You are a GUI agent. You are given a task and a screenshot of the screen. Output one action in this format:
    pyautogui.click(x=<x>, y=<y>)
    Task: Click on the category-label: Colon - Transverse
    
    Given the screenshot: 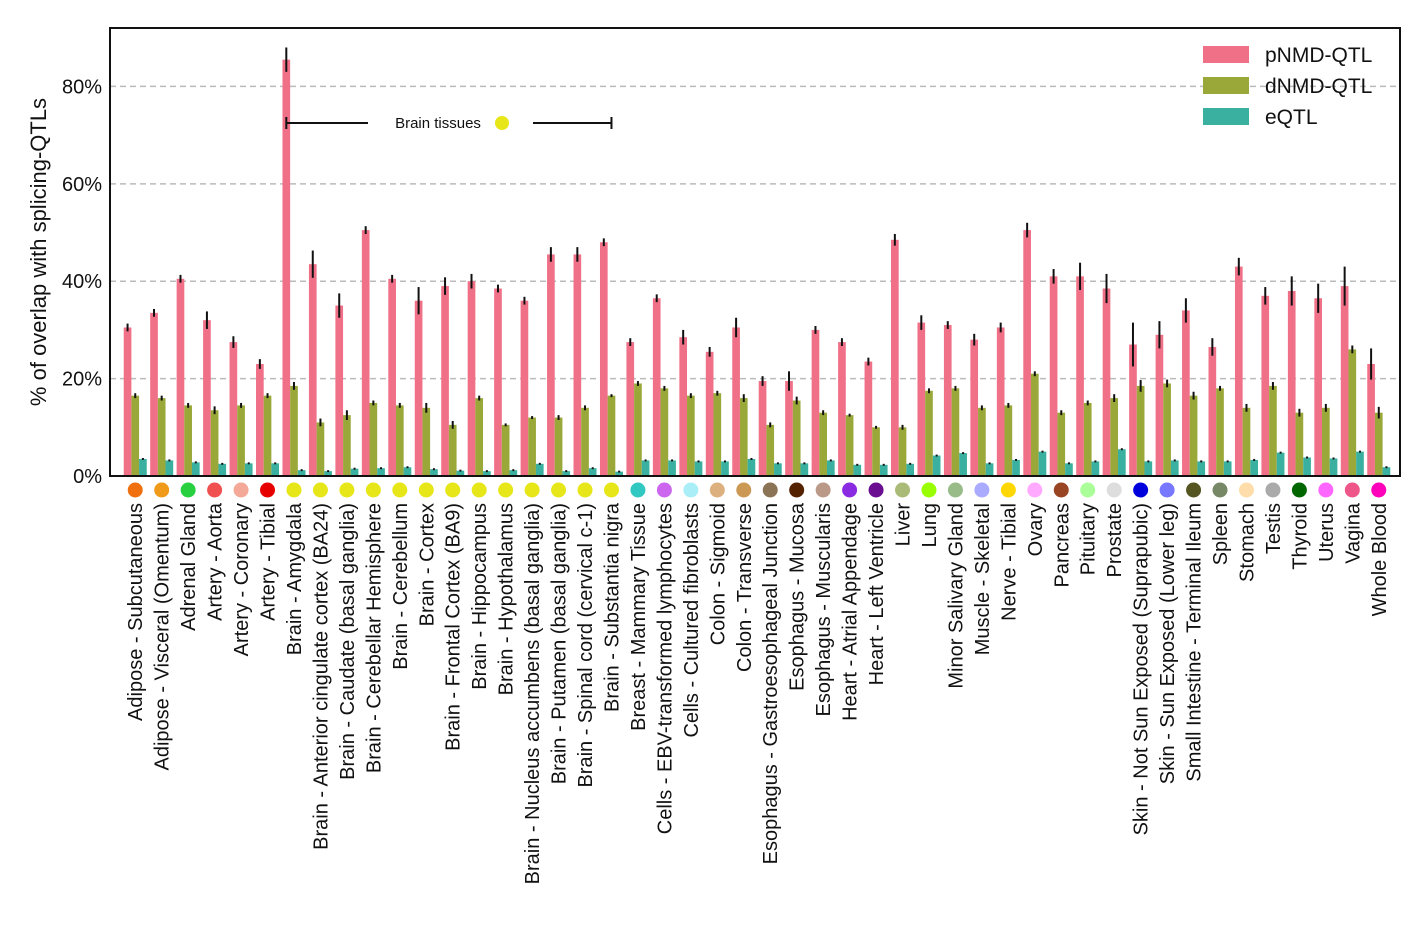 What is the action you would take?
    pyautogui.click(x=745, y=587)
    